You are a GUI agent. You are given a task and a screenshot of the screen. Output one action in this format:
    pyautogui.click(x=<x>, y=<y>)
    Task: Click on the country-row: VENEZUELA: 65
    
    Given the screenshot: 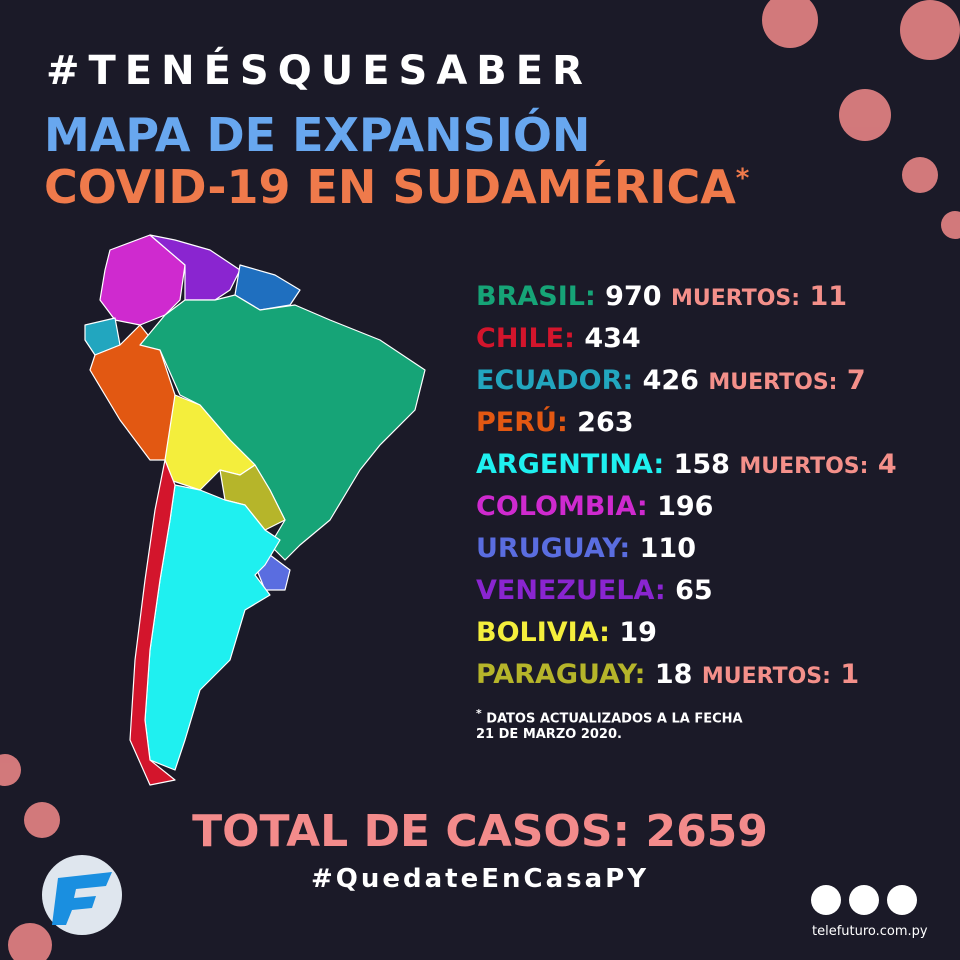 What is the action you would take?
    pyautogui.click(x=686, y=591)
    